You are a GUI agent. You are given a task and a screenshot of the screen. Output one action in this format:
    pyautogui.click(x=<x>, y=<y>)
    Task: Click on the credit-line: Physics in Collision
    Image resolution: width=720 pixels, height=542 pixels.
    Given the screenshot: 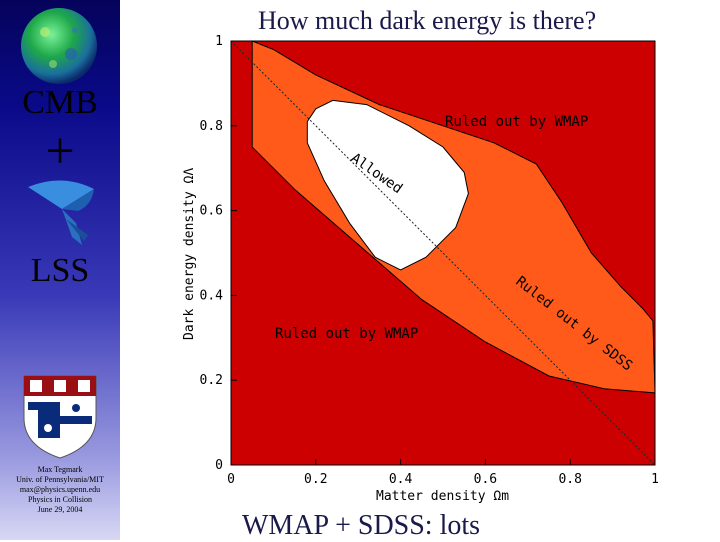 What is the action you would take?
    pyautogui.click(x=59, y=499)
    